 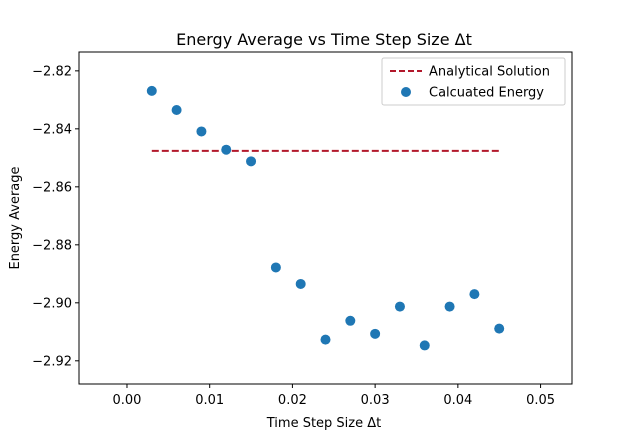 What do you see at coordinates (52, 303) in the screenshot?
I see `y-tick-label: −2.90` at bounding box center [52, 303].